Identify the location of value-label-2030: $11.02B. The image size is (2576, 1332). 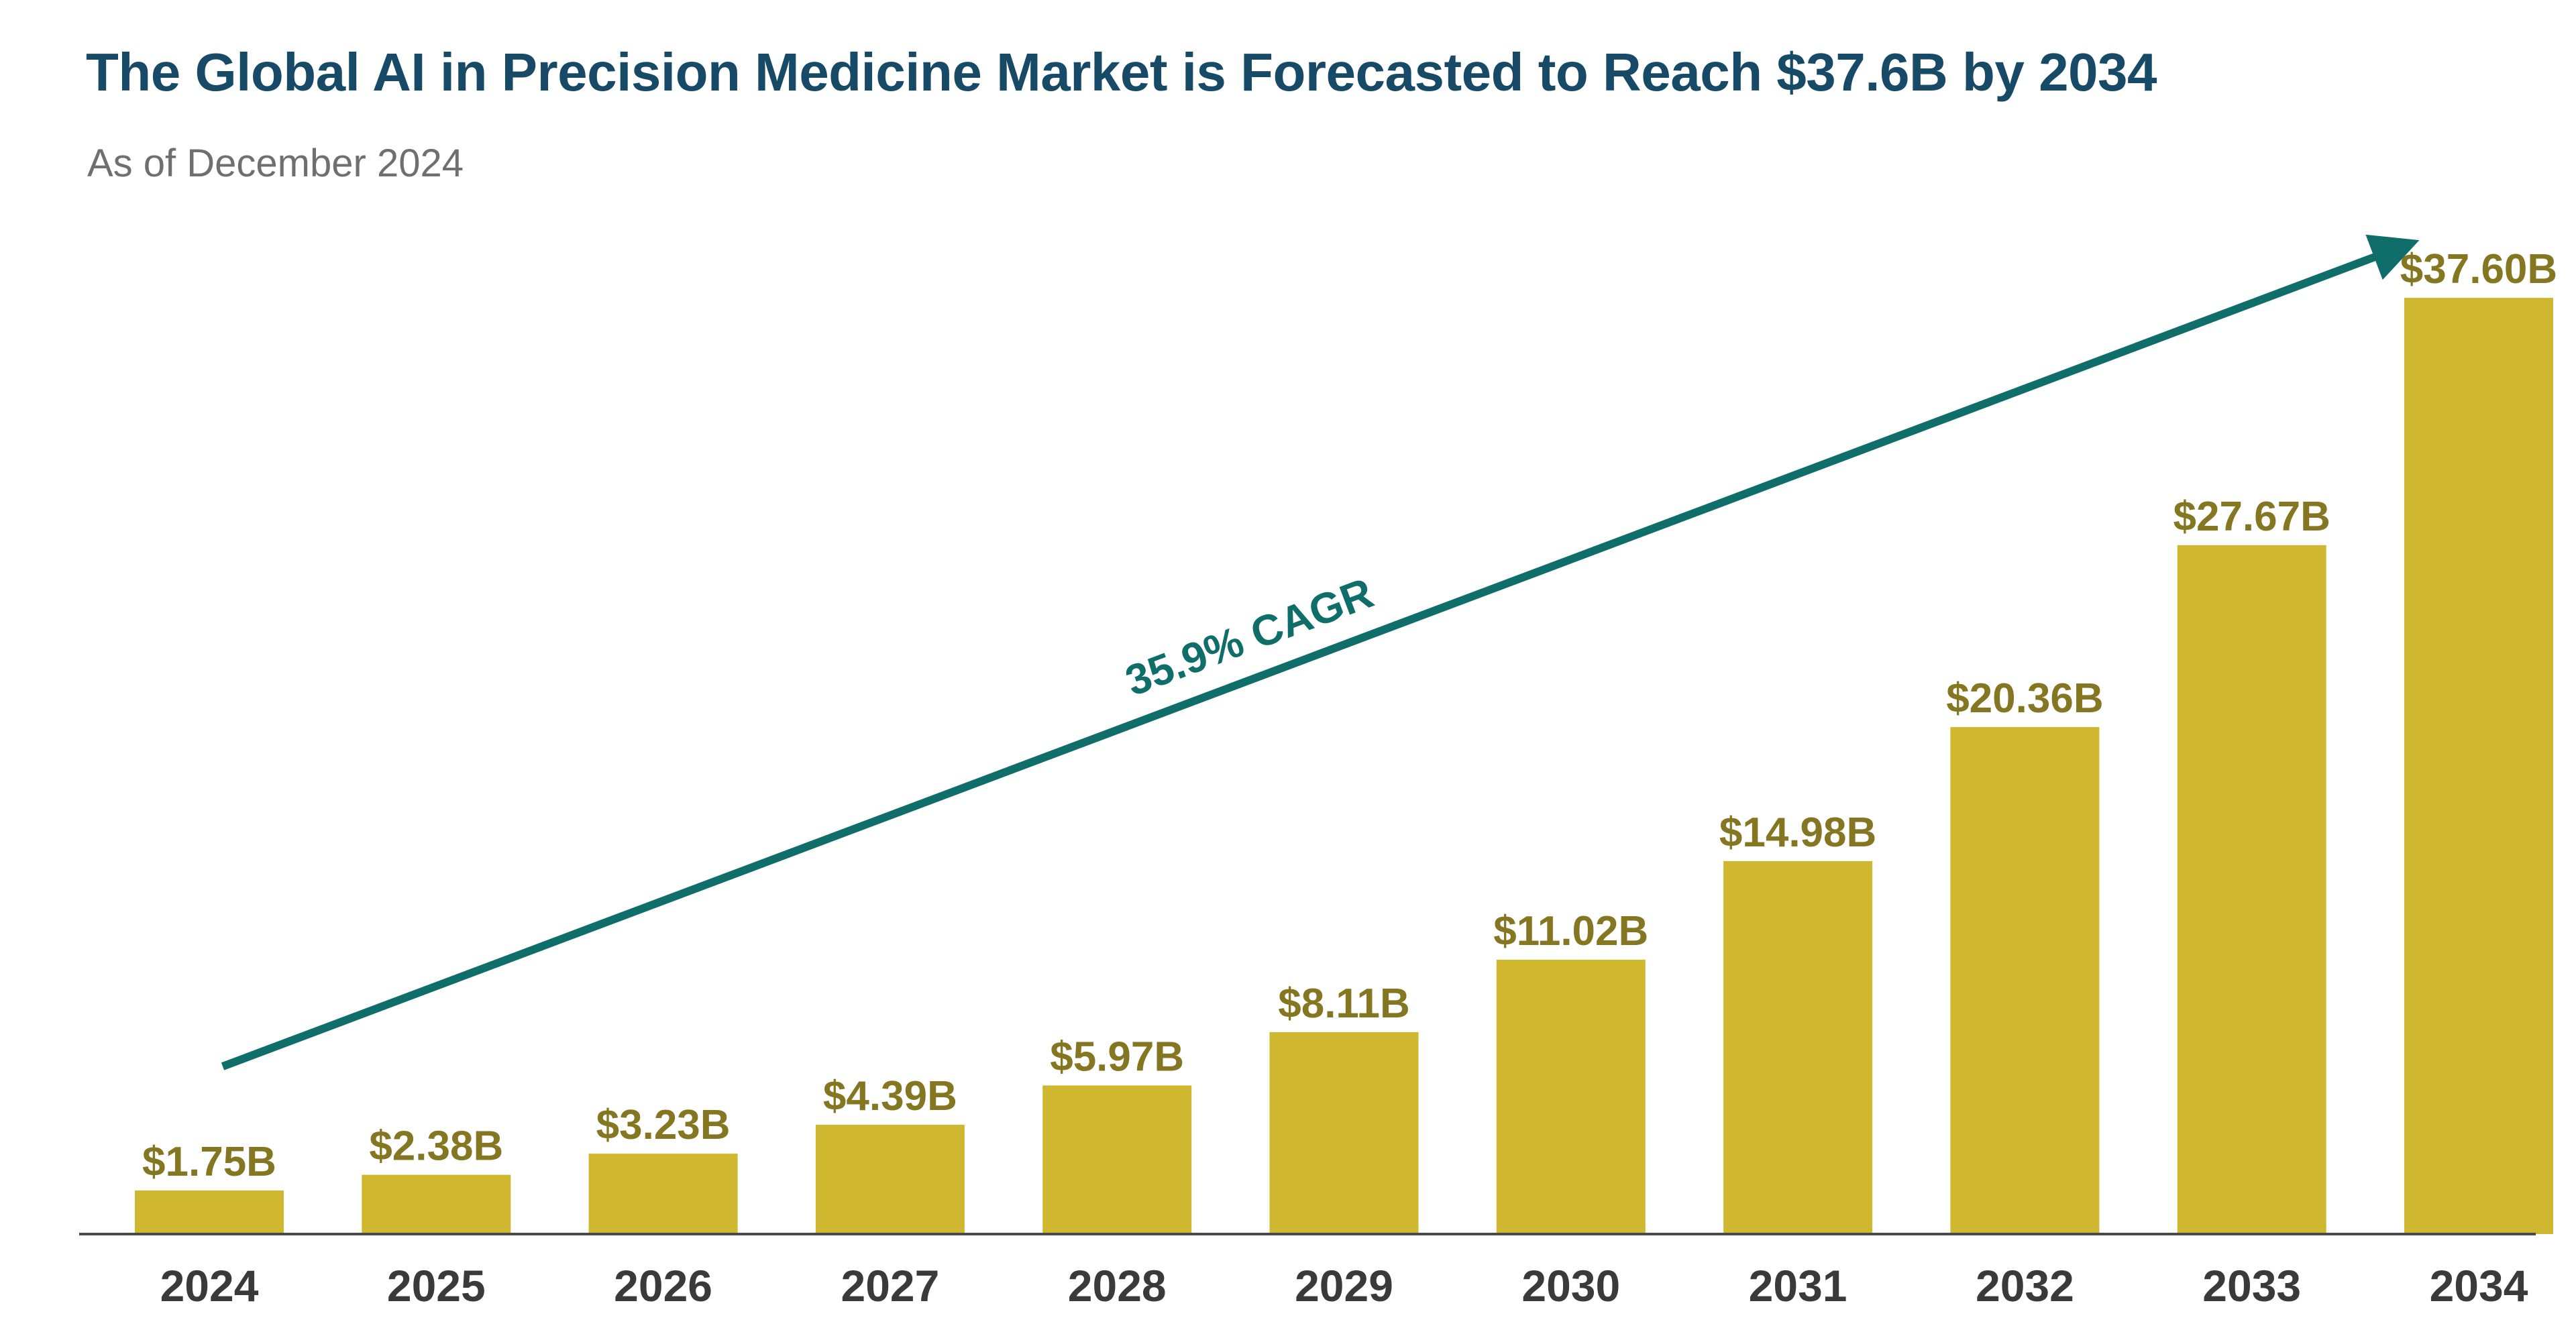
(1570, 931).